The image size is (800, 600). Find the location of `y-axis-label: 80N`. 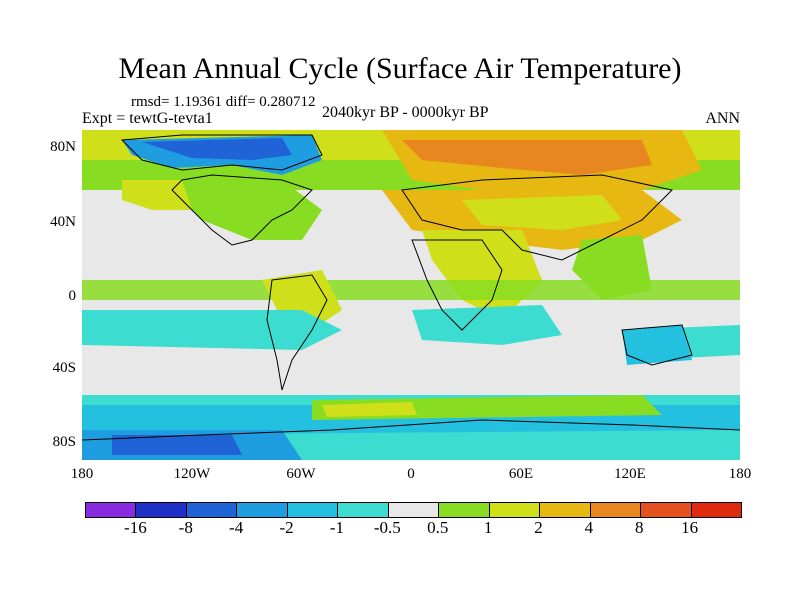

y-axis-label: 80N is located at coordinates (63, 147).